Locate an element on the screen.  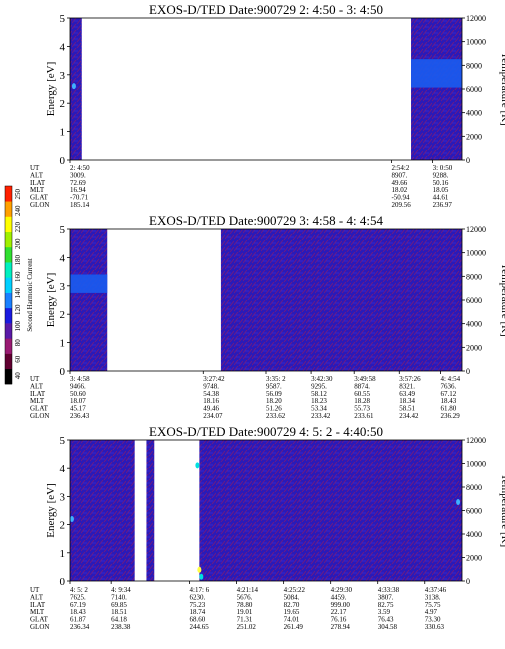
y2-tick-label: 8000 is located at coordinates (474, 487).